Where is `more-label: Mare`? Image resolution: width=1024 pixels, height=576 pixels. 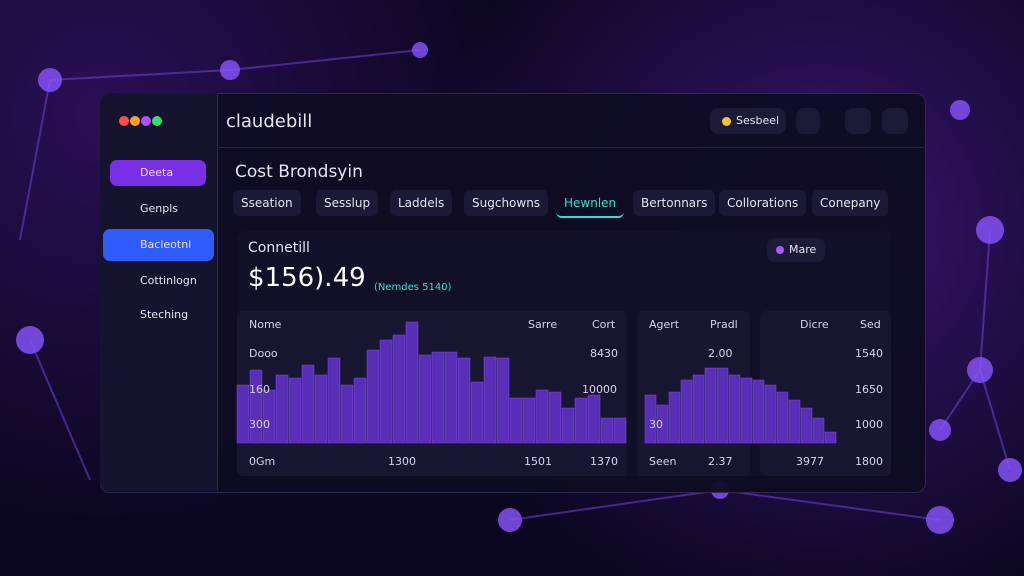 more-label: Mare is located at coordinates (803, 249).